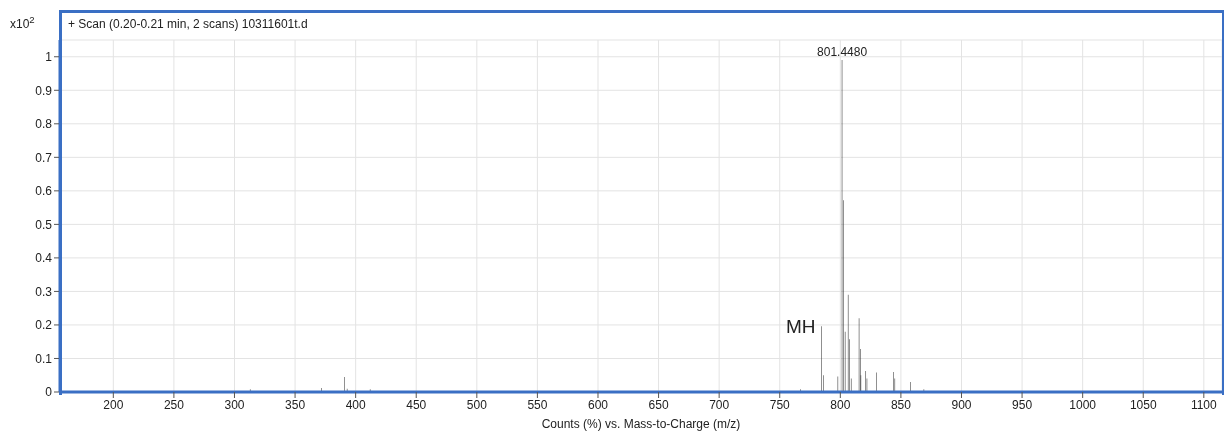 The image size is (1224, 432). Describe the element at coordinates (598, 404) in the screenshot. I see `x-tick-label: 600` at that location.